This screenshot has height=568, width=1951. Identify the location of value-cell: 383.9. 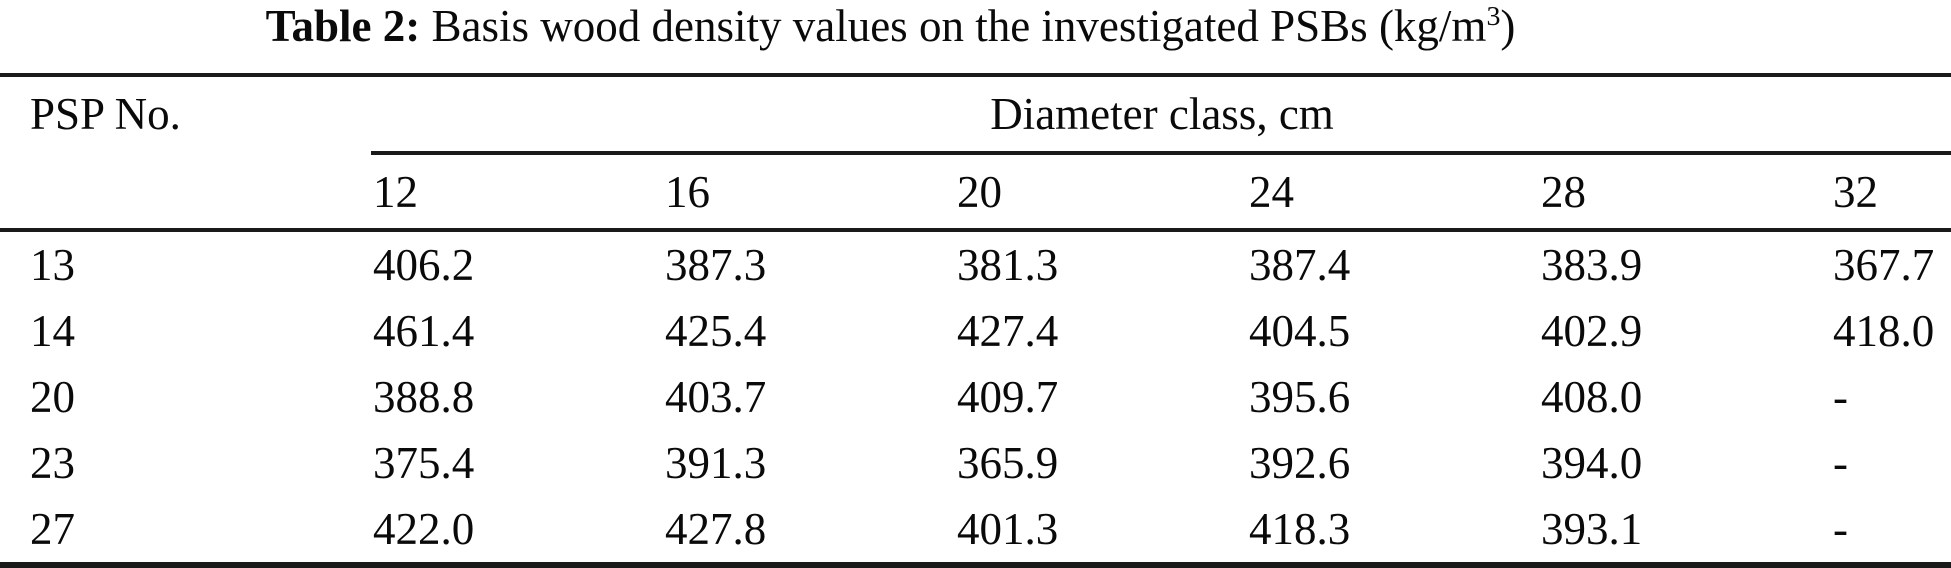
(1592, 265).